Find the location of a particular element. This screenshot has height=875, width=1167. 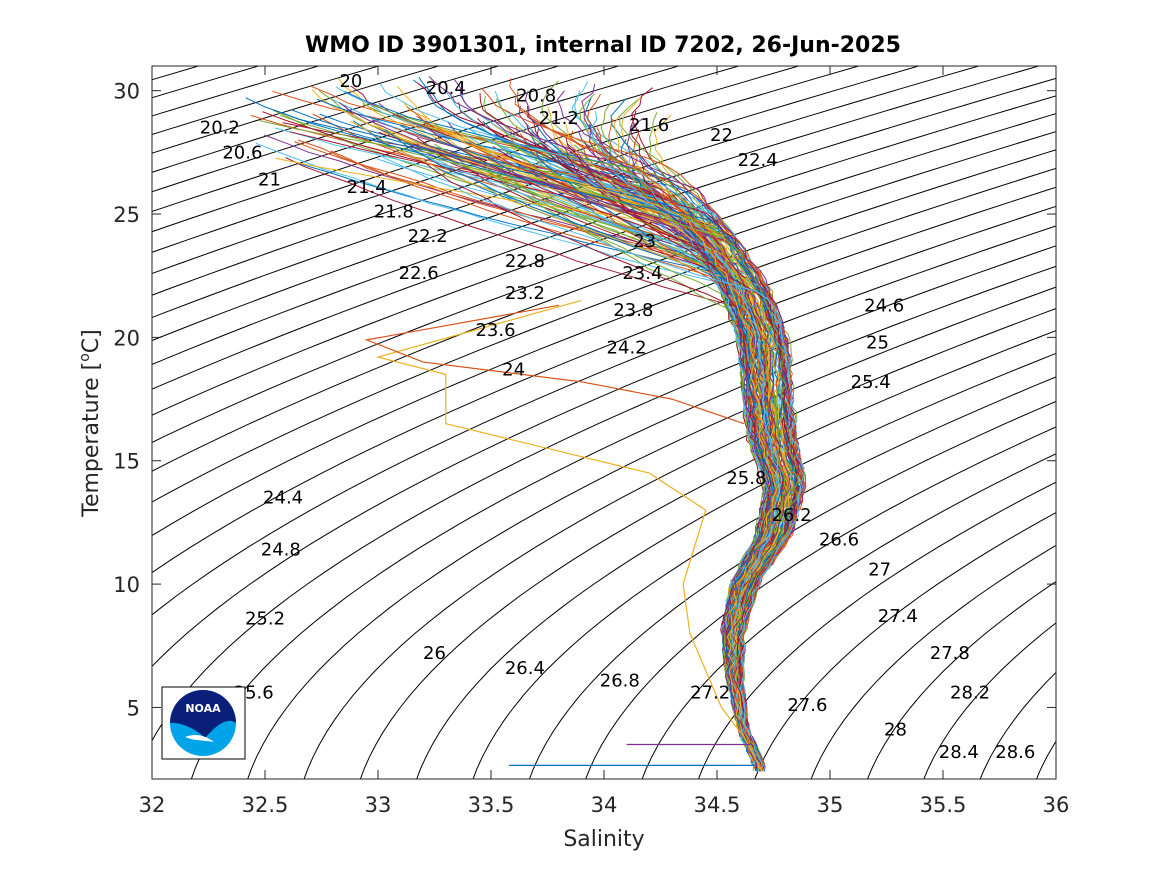

isoline-label: 28.2 is located at coordinates (970, 693).